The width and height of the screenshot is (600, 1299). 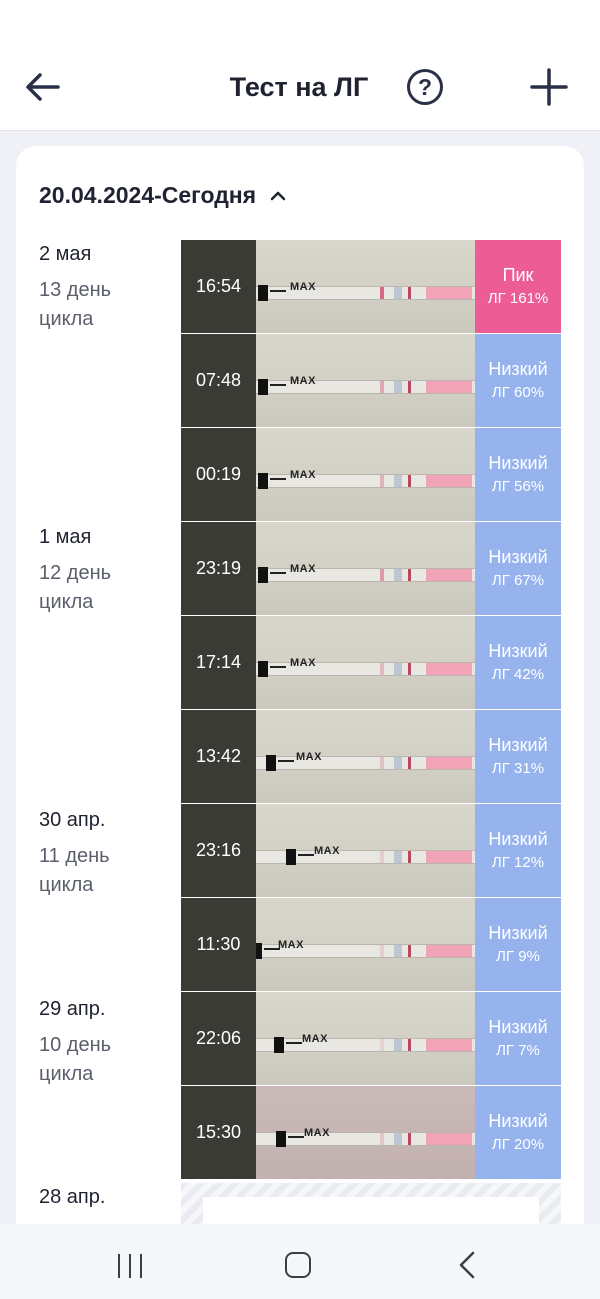 I want to click on result-badge-low: Низкий ЛГ 42%, so click(x=518, y=662).